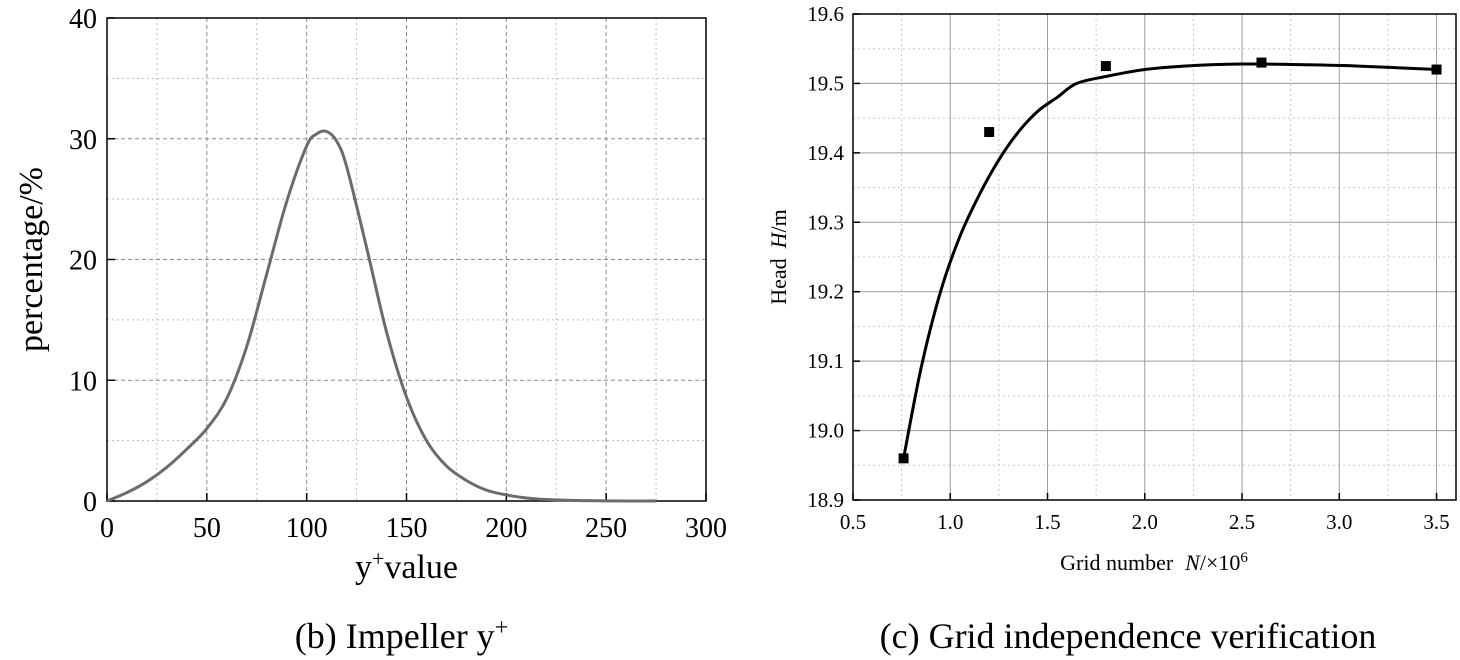 The width and height of the screenshot is (1460, 660). Describe the element at coordinates (825, 361) in the screenshot. I see `y-tick-label: 19.1` at that location.